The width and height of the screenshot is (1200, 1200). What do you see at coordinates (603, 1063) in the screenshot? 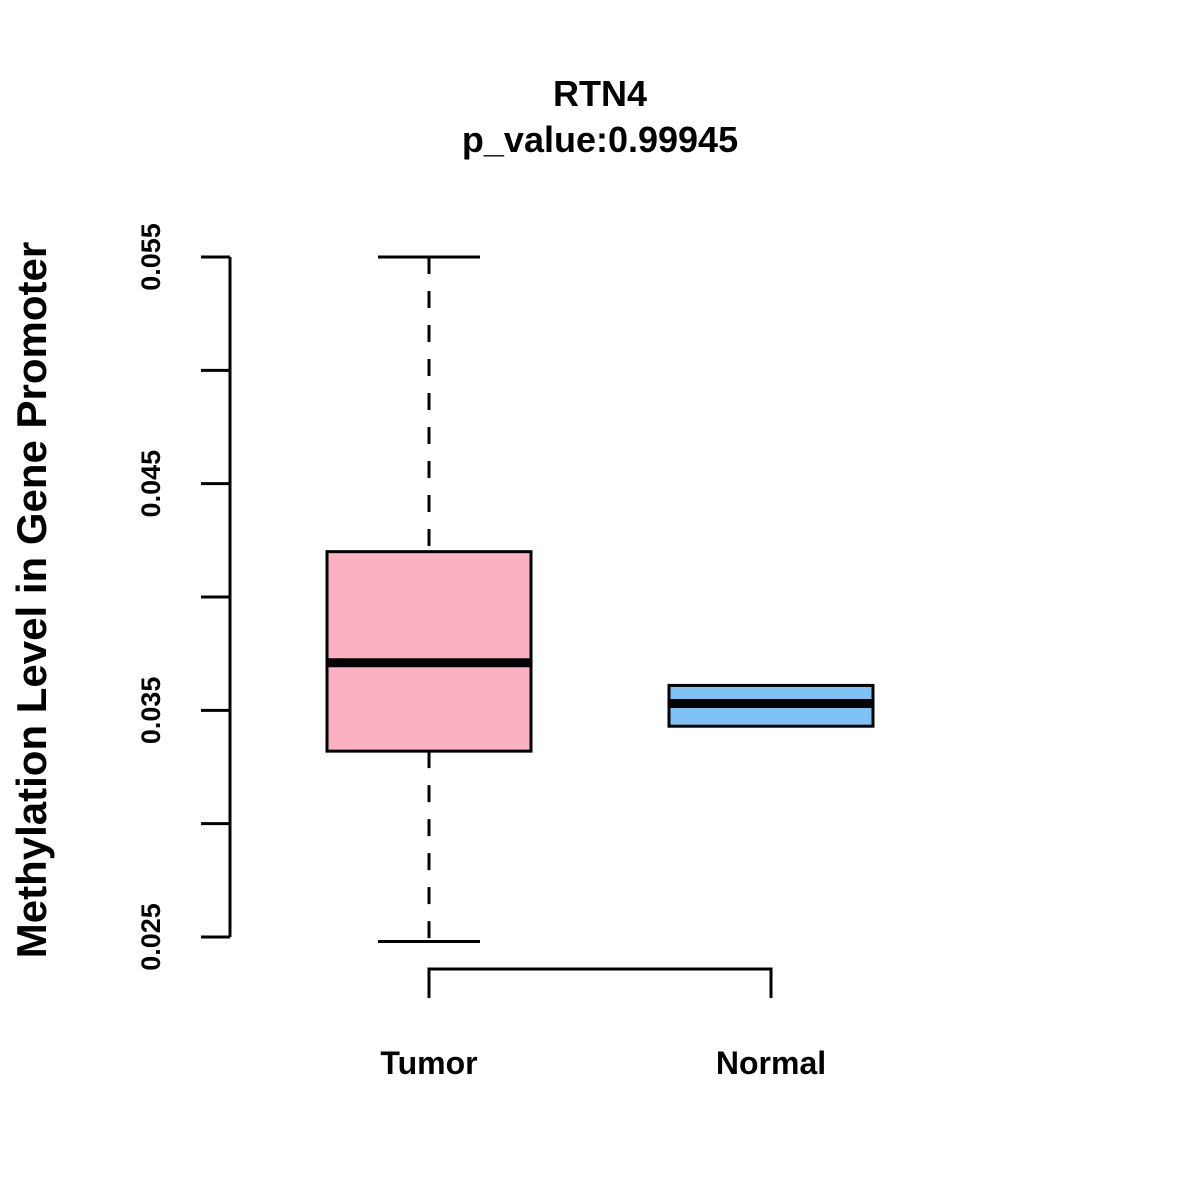
I see `x-axis-labels: Tumor Normal` at bounding box center [603, 1063].